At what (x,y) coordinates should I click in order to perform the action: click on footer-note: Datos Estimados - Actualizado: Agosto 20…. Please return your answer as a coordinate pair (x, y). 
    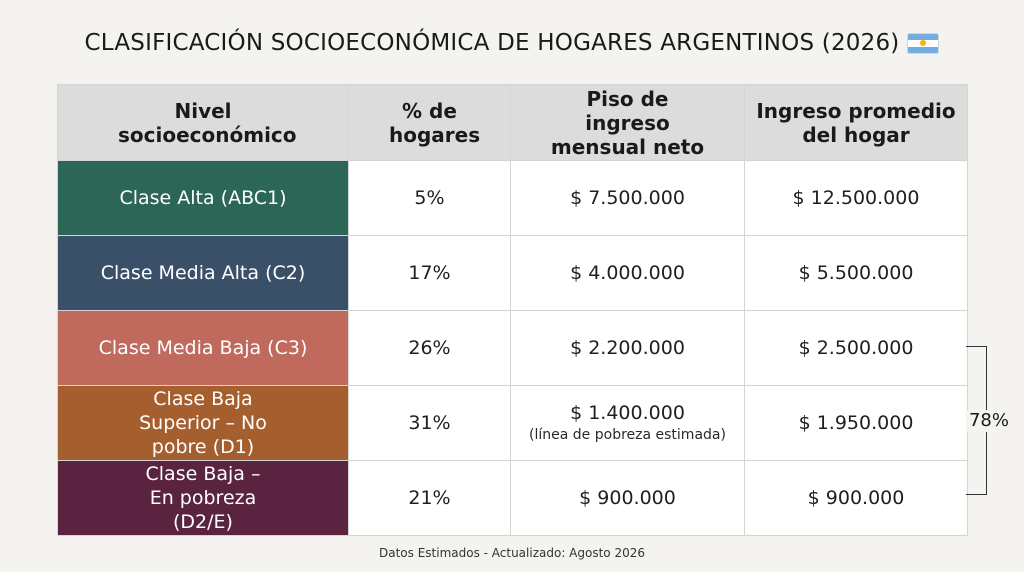
    Looking at the image, I should click on (511, 553).